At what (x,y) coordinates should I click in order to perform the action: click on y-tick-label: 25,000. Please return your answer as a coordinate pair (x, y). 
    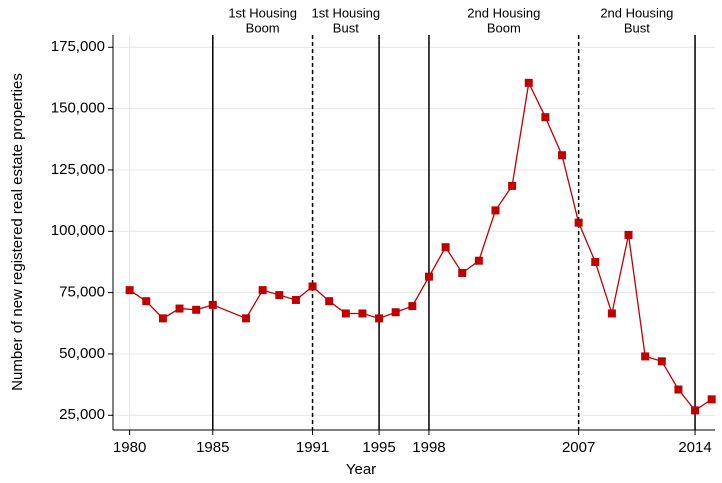
    Looking at the image, I should click on (82, 414).